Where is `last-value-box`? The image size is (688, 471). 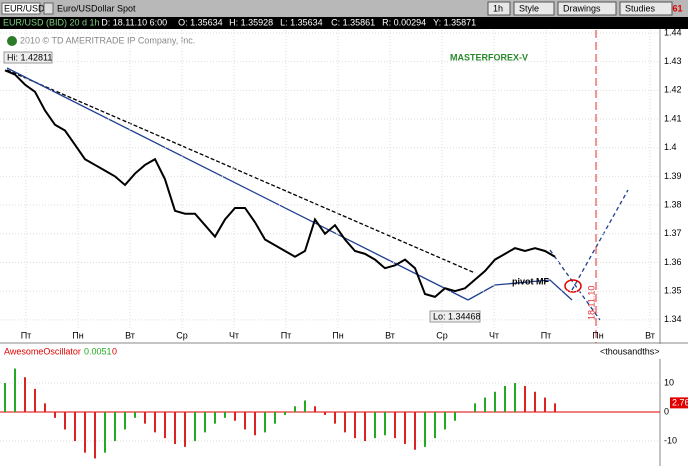
last-value-box is located at coordinates (679, 403).